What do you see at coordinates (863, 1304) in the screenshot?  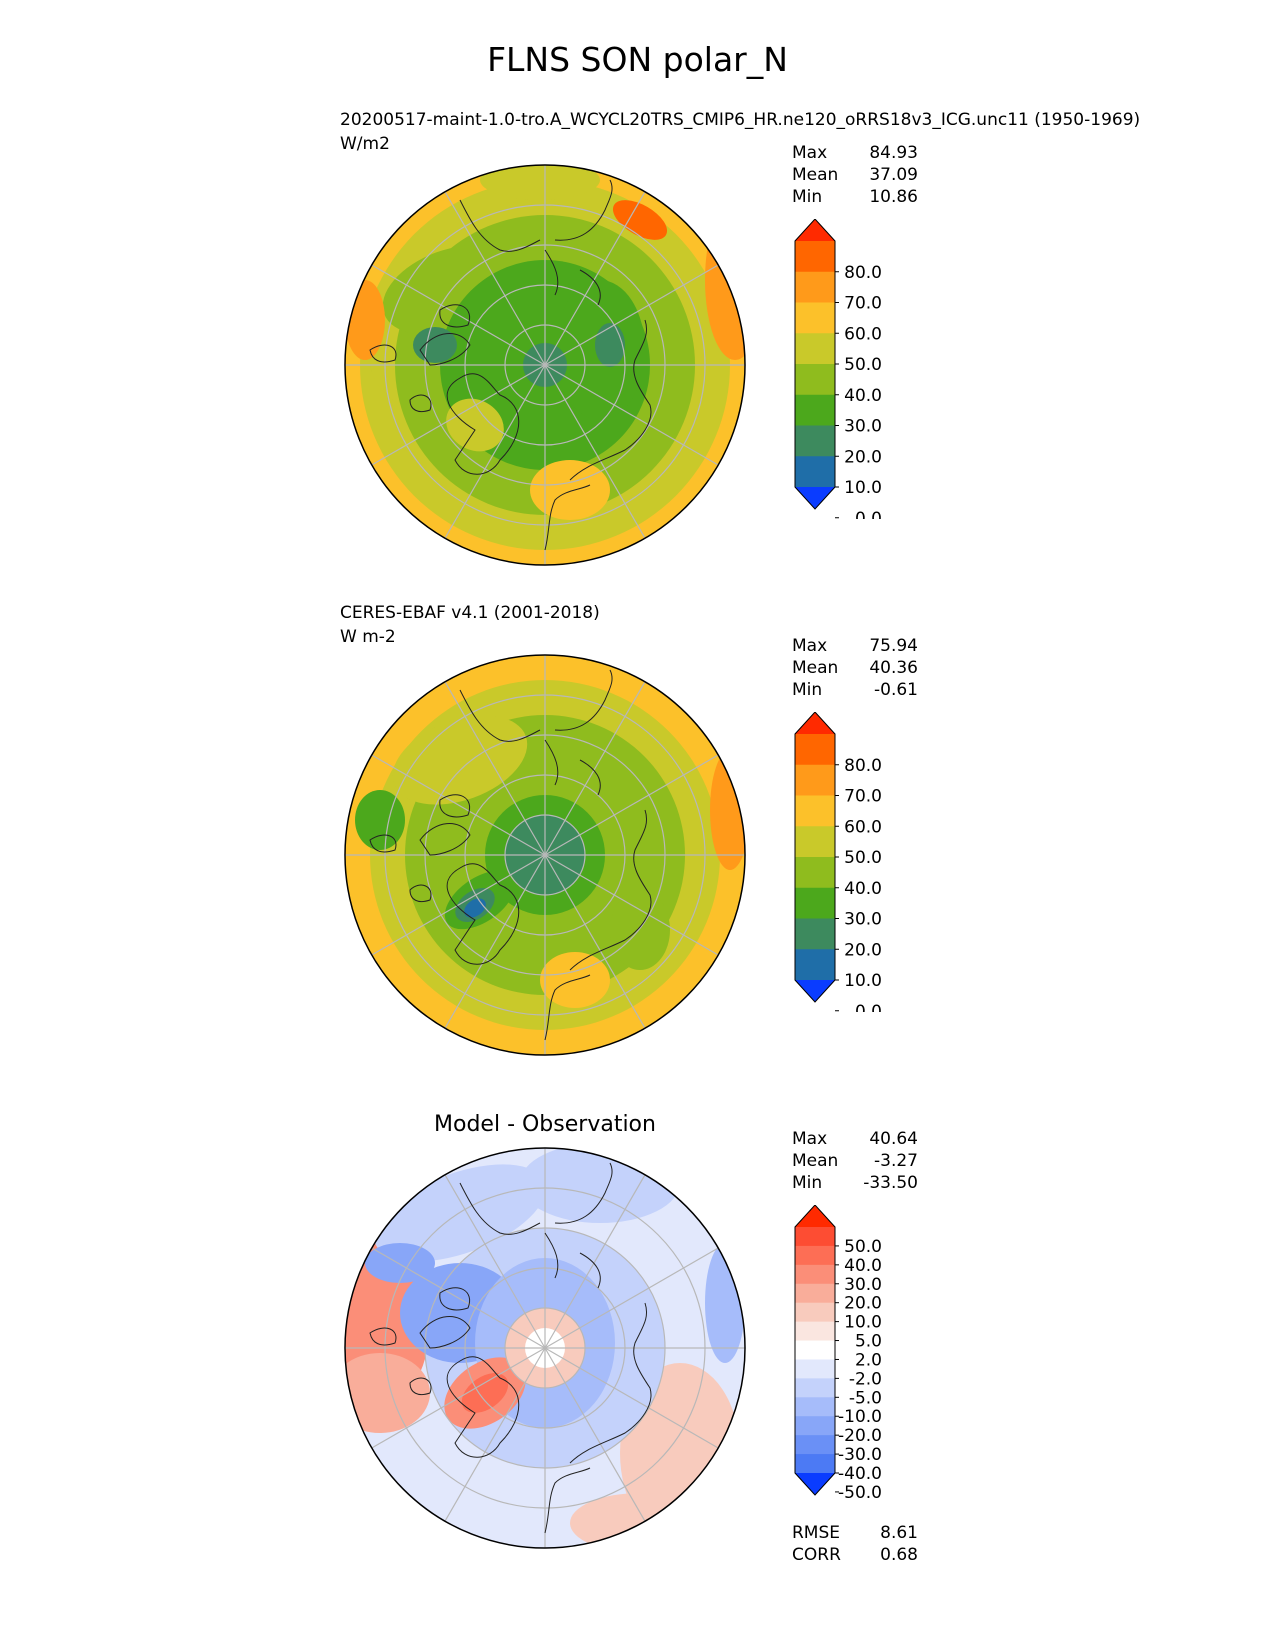 I see `cbar3-tick-label: 20.0` at bounding box center [863, 1304].